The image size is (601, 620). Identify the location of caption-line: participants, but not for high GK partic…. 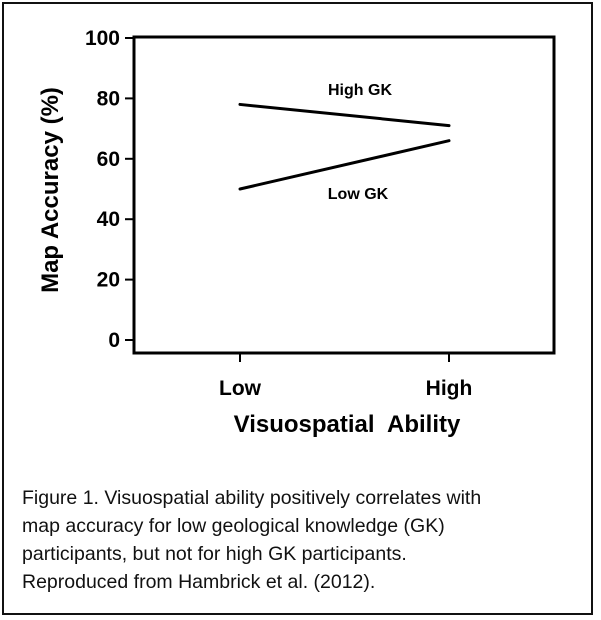
(214, 554).